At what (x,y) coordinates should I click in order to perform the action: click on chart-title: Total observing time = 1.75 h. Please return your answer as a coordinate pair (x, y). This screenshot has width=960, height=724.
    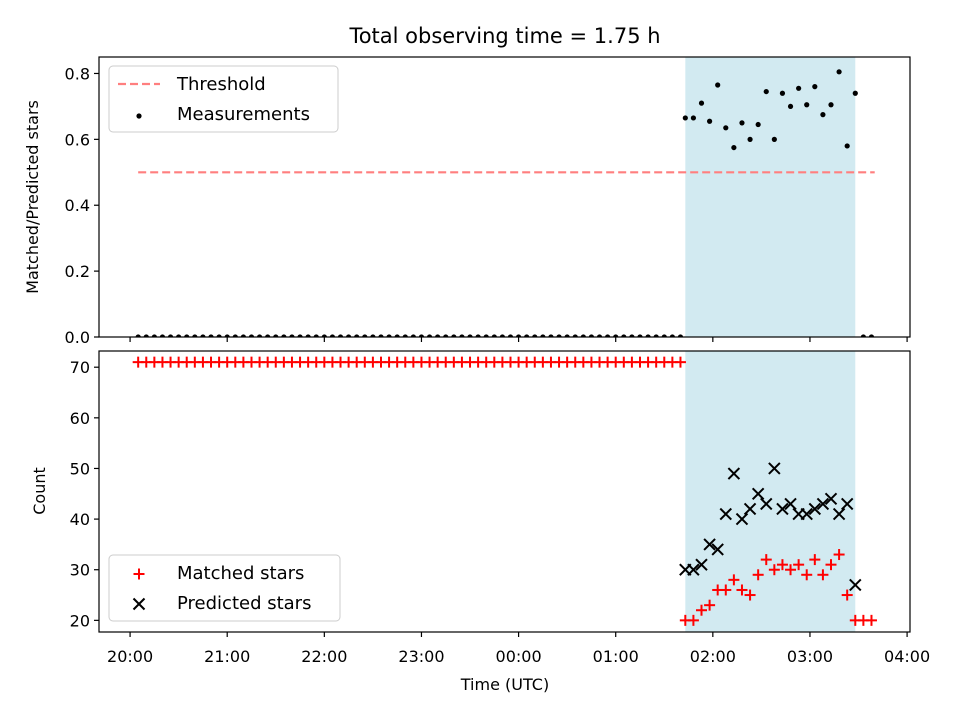
    Looking at the image, I should click on (504, 36).